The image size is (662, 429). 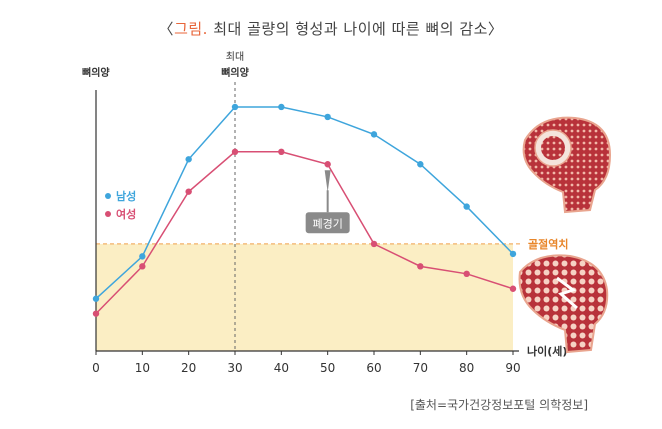 What do you see at coordinates (234, 368) in the screenshot?
I see `x-tick-label: 30` at bounding box center [234, 368].